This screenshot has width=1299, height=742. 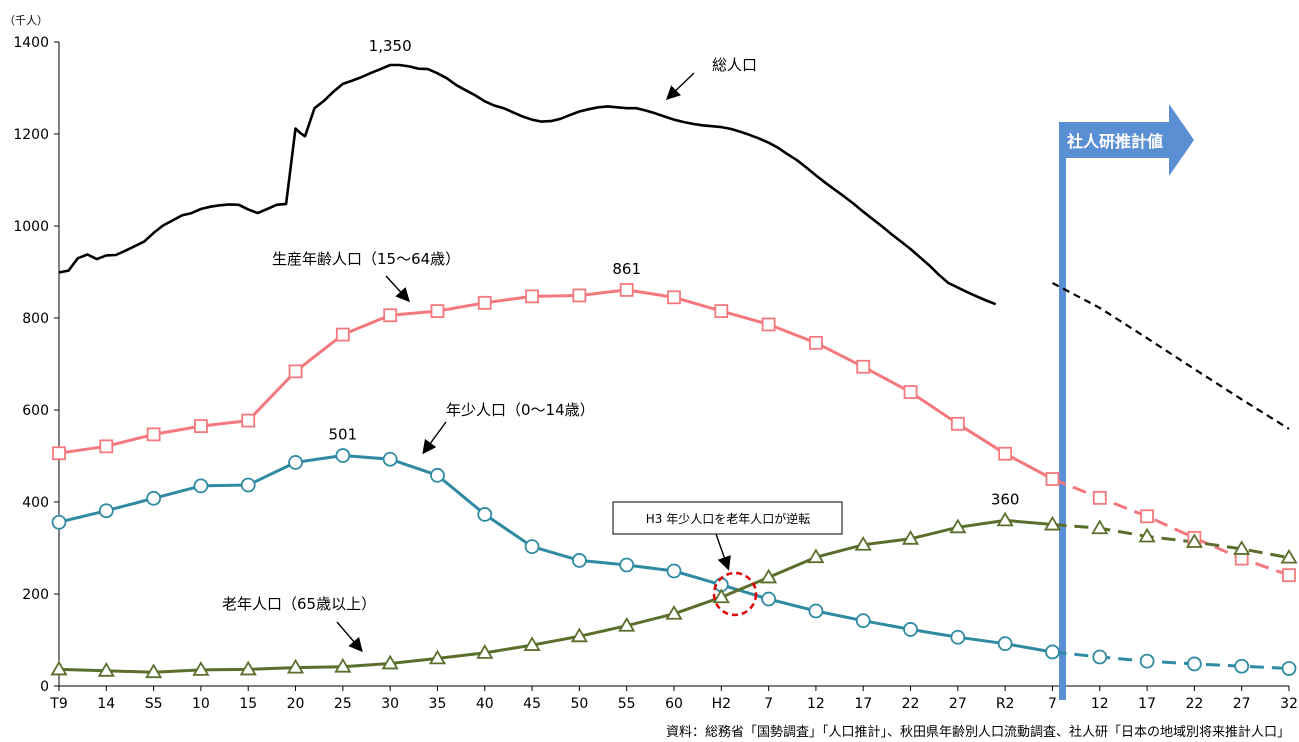 What do you see at coordinates (485, 704) in the screenshot?
I see `x-tick-label: 40` at bounding box center [485, 704].